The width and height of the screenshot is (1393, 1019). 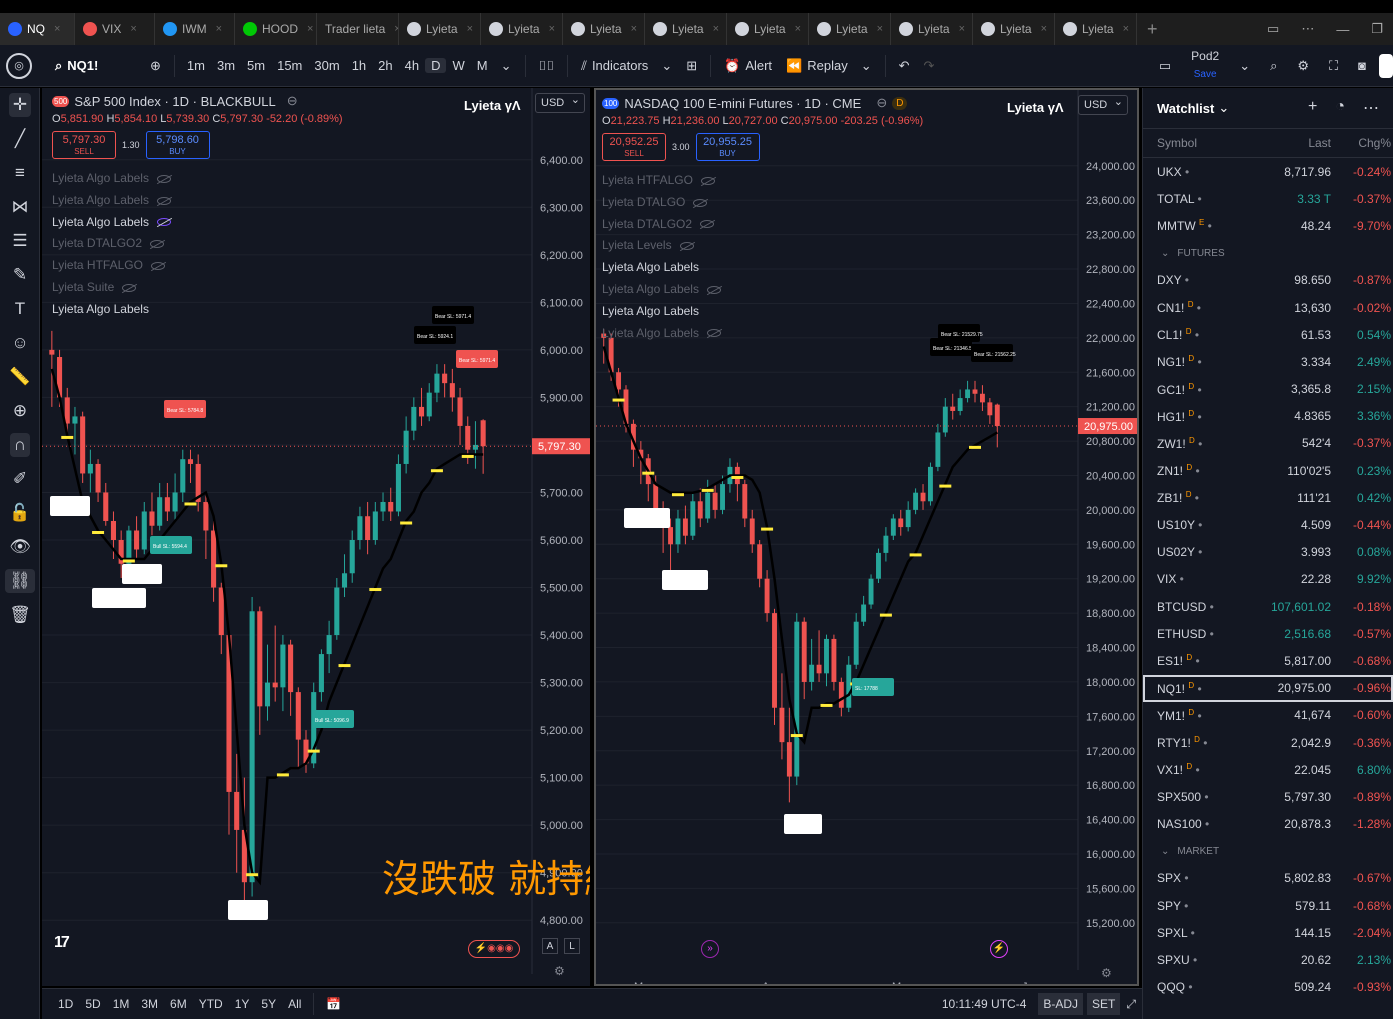 I want to click on interval-3m-button: 3m, so click(x=226, y=65).